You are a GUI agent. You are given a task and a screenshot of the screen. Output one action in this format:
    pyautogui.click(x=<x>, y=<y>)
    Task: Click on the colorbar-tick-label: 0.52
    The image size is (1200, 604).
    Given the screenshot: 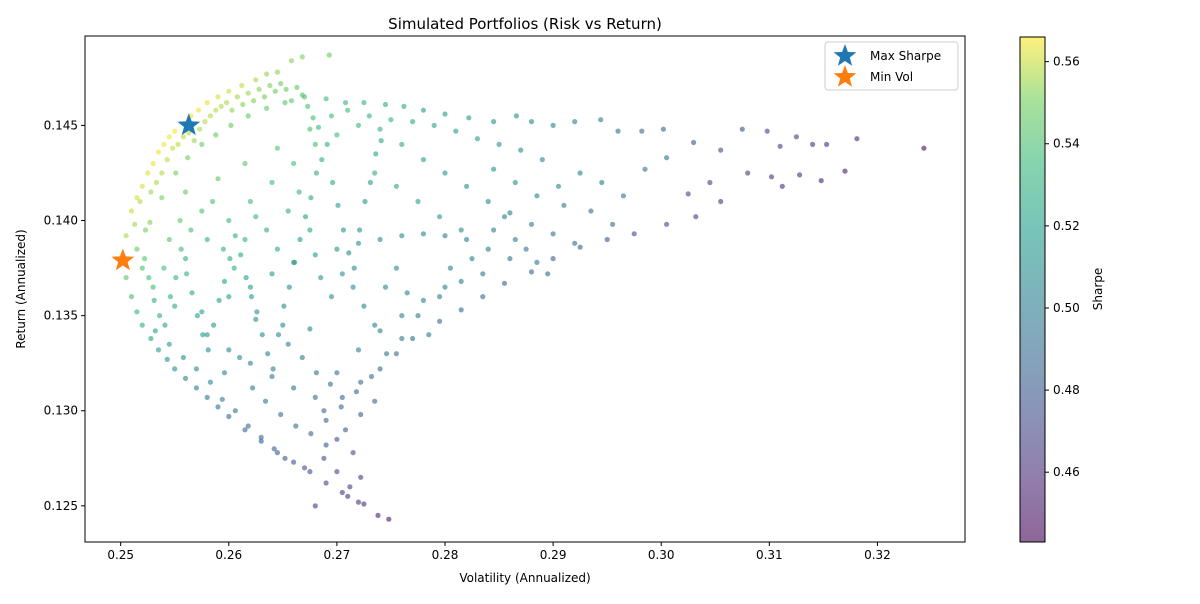 What is the action you would take?
    pyautogui.click(x=1066, y=226)
    